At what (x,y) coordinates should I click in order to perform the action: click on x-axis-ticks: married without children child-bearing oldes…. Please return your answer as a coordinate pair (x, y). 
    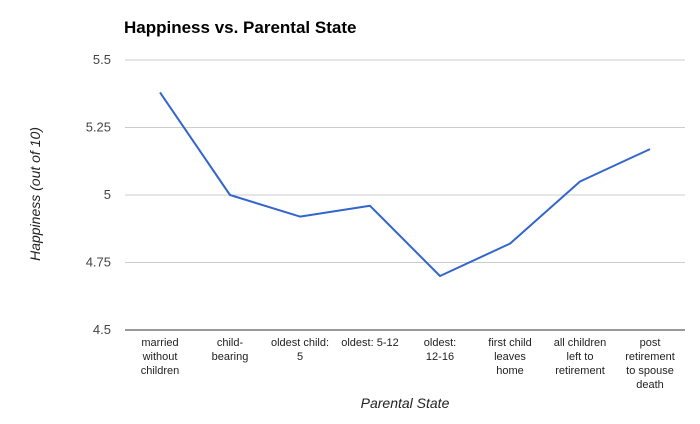
    Looking at the image, I should click on (408, 364).